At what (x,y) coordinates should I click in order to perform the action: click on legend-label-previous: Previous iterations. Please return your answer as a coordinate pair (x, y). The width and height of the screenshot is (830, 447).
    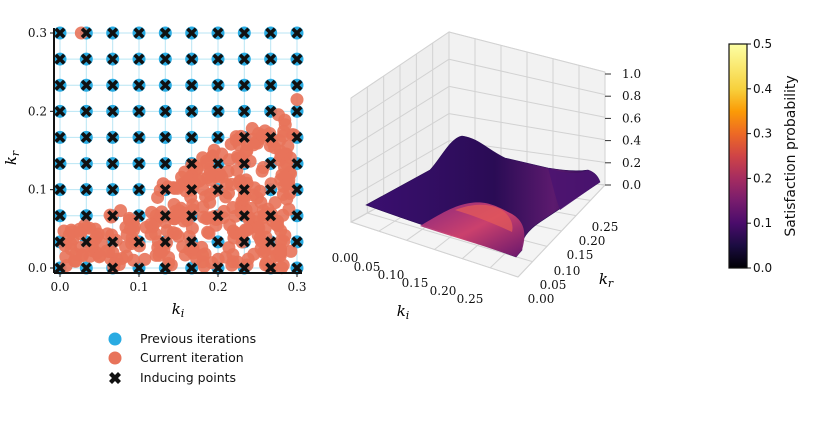
    Looking at the image, I should click on (198, 338).